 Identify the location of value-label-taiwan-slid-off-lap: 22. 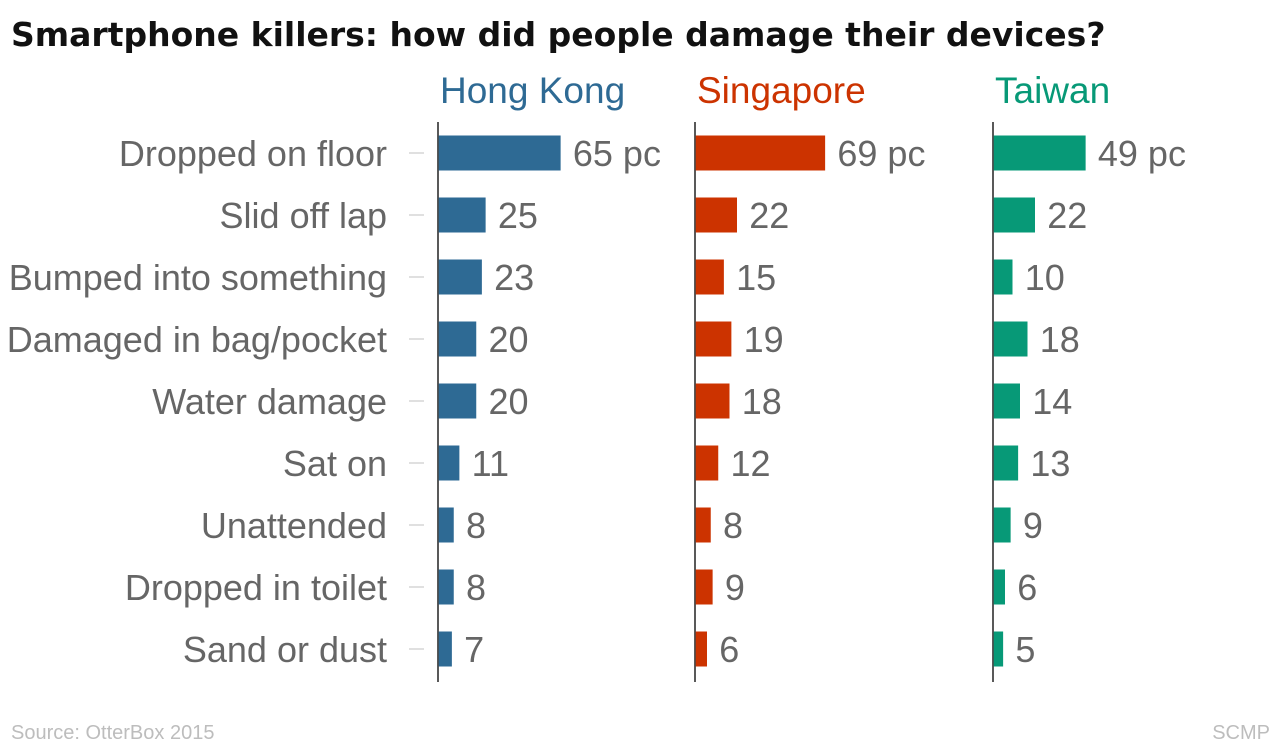
(1067, 215).